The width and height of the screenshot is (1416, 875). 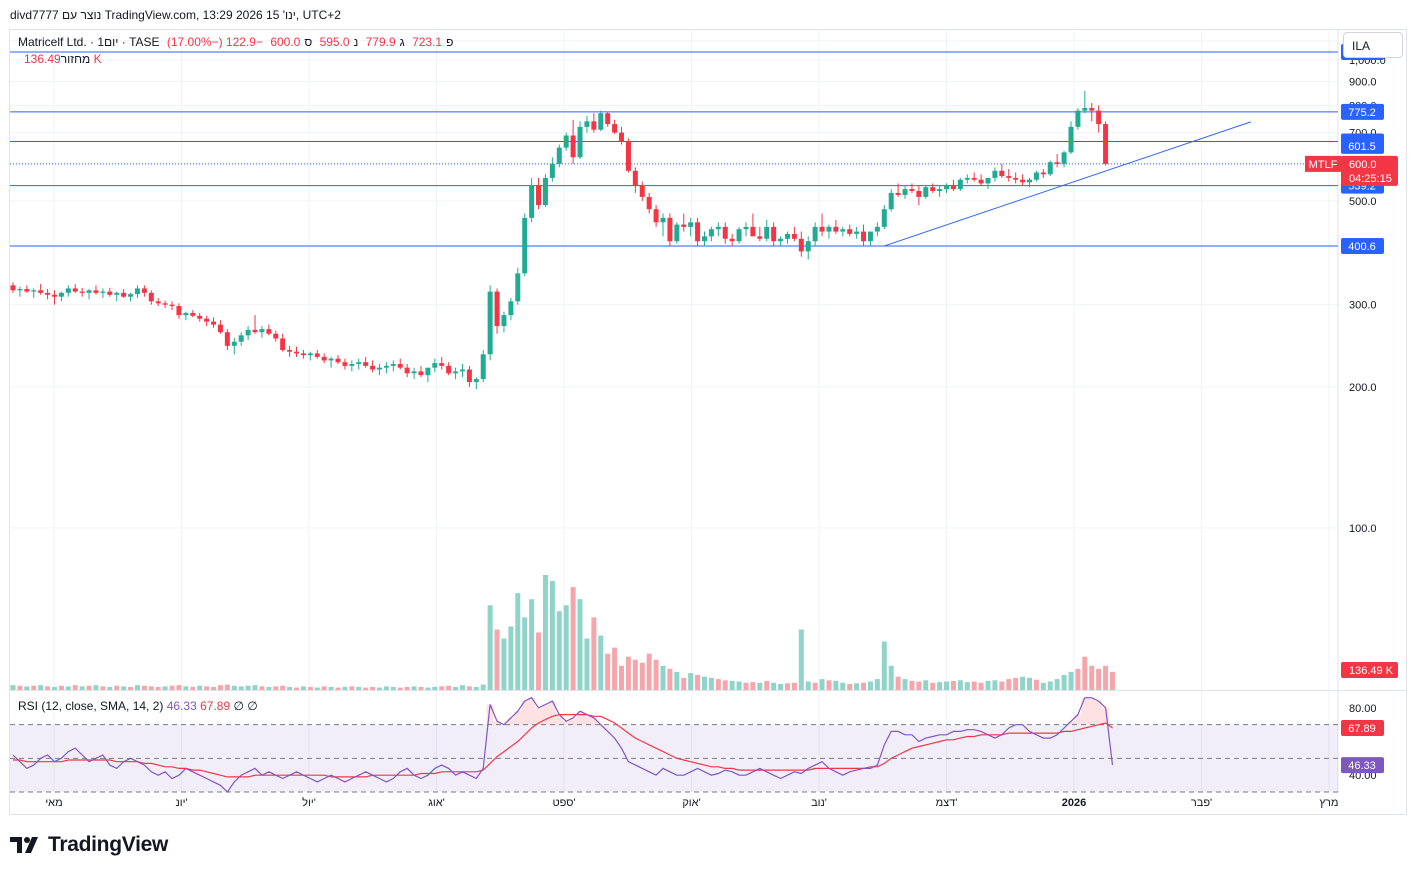 I want to click on hline-price-label: 400.6, so click(x=1362, y=247).